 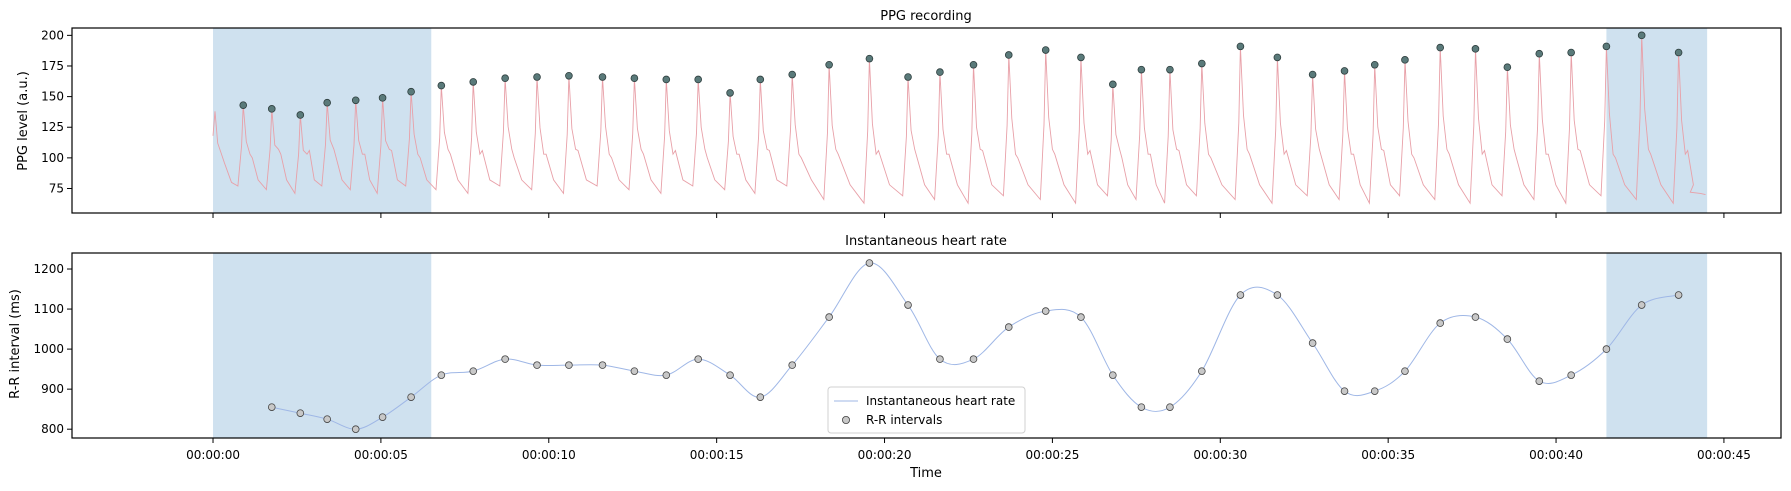 I want to click on legend-entry-rr-intervals: R-R intervals, so click(x=904, y=420).